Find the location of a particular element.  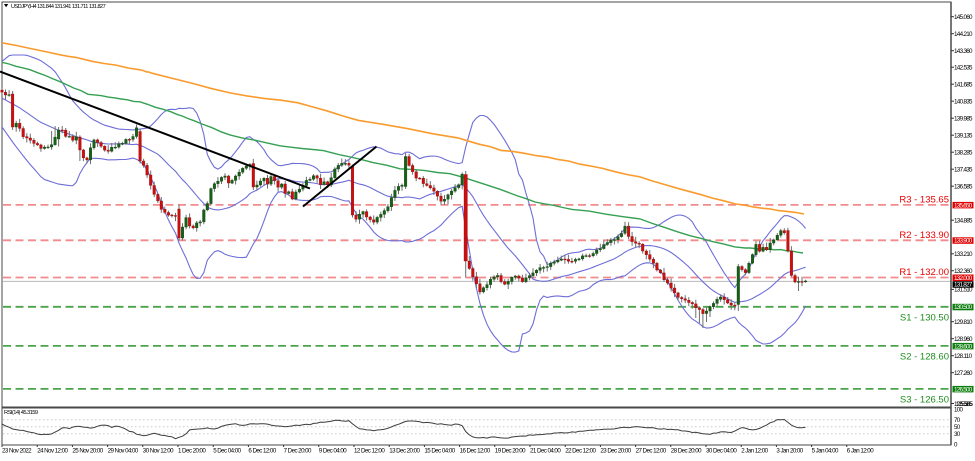

svg-text: RSI(14) 45.3159 is located at coordinates (21, 413).